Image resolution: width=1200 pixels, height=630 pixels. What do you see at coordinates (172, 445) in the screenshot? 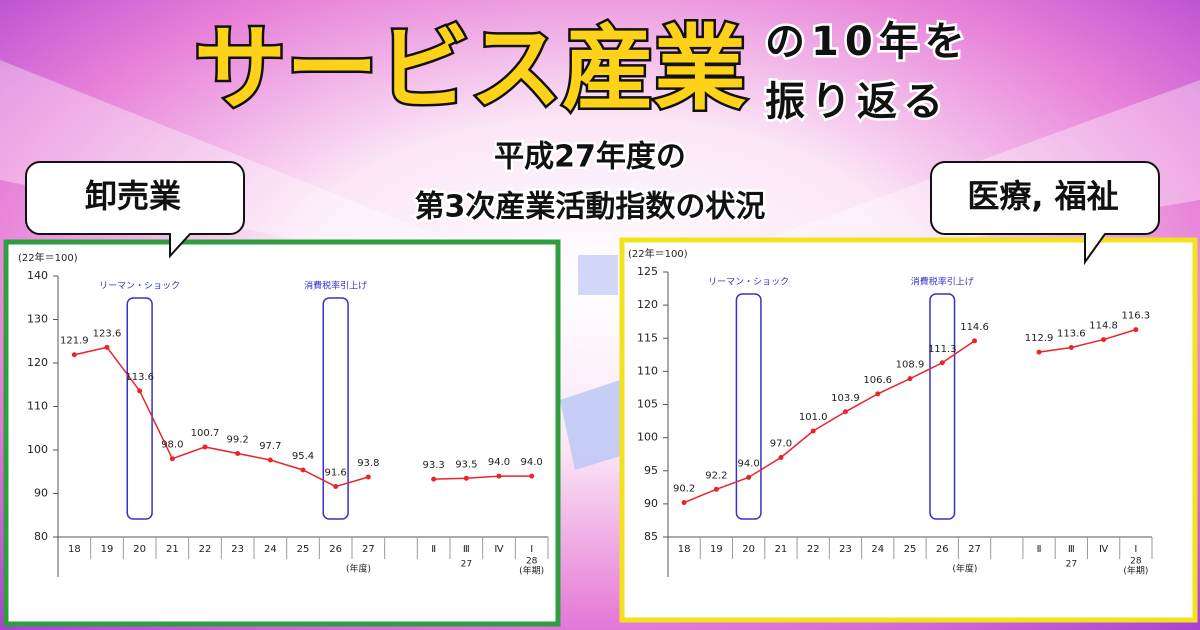
I see `value-label: 98.0` at bounding box center [172, 445].